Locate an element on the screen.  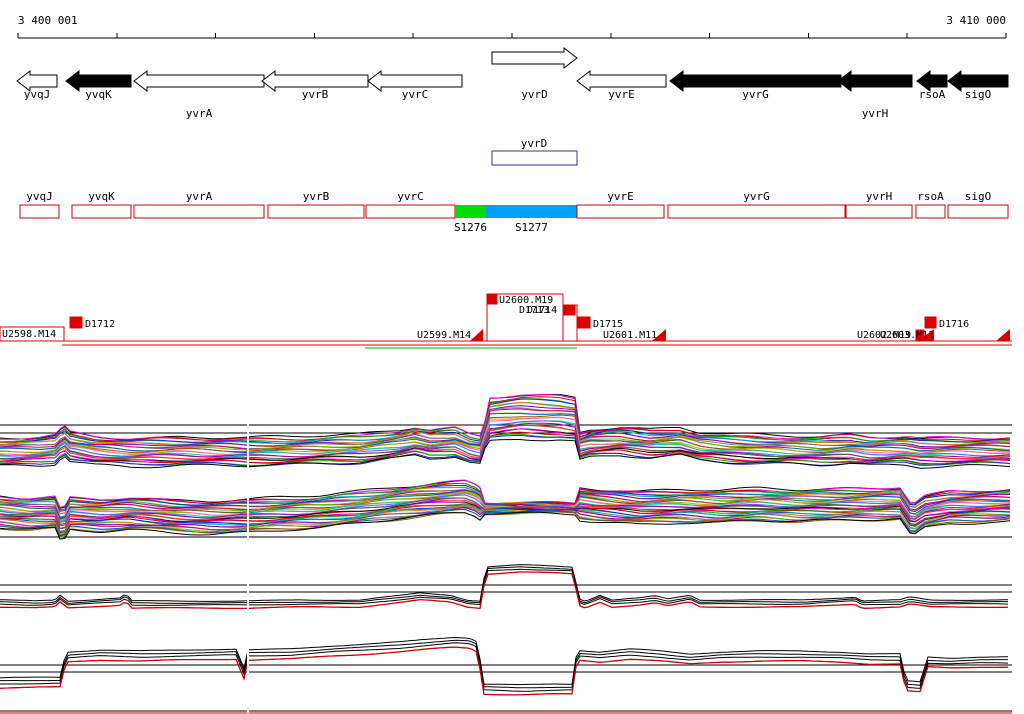
yvrd-feature-track: yvrD is located at coordinates (534, 151).